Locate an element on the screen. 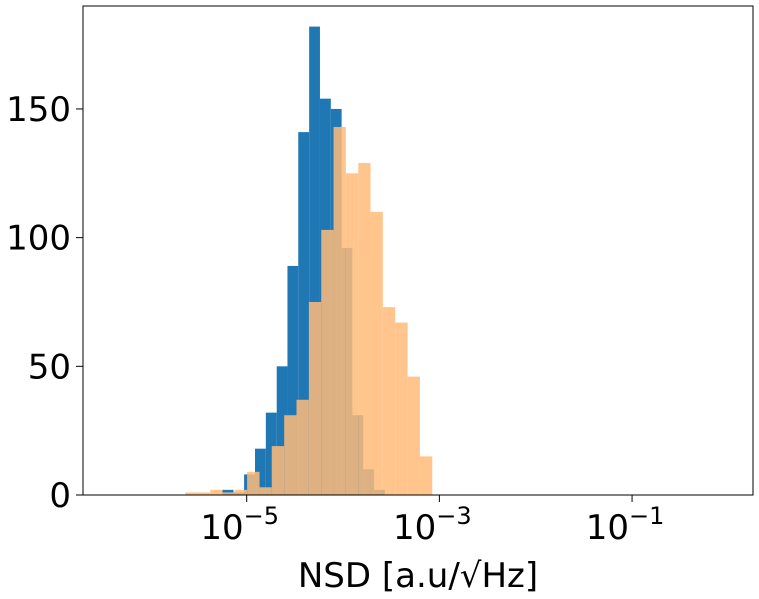  y-tick-label: 50 is located at coordinates (49, 367).